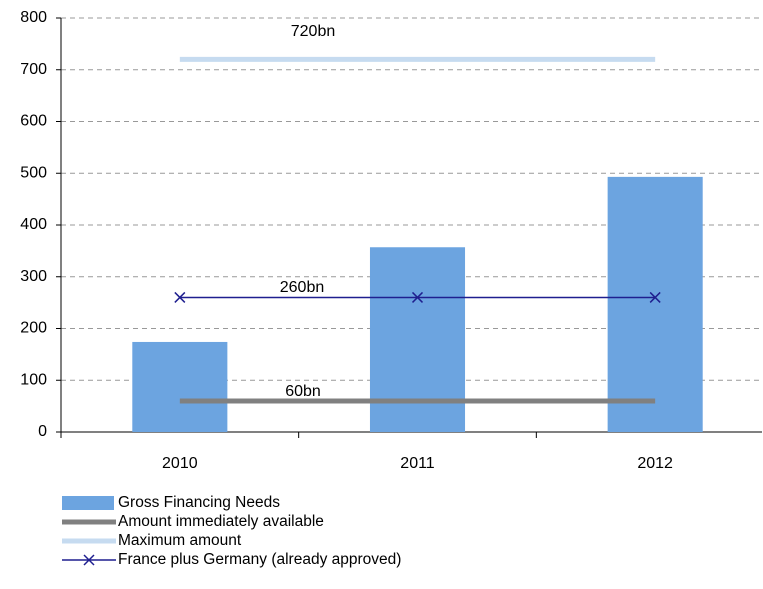  I want to click on y-tick-label: 700, so click(33, 69).